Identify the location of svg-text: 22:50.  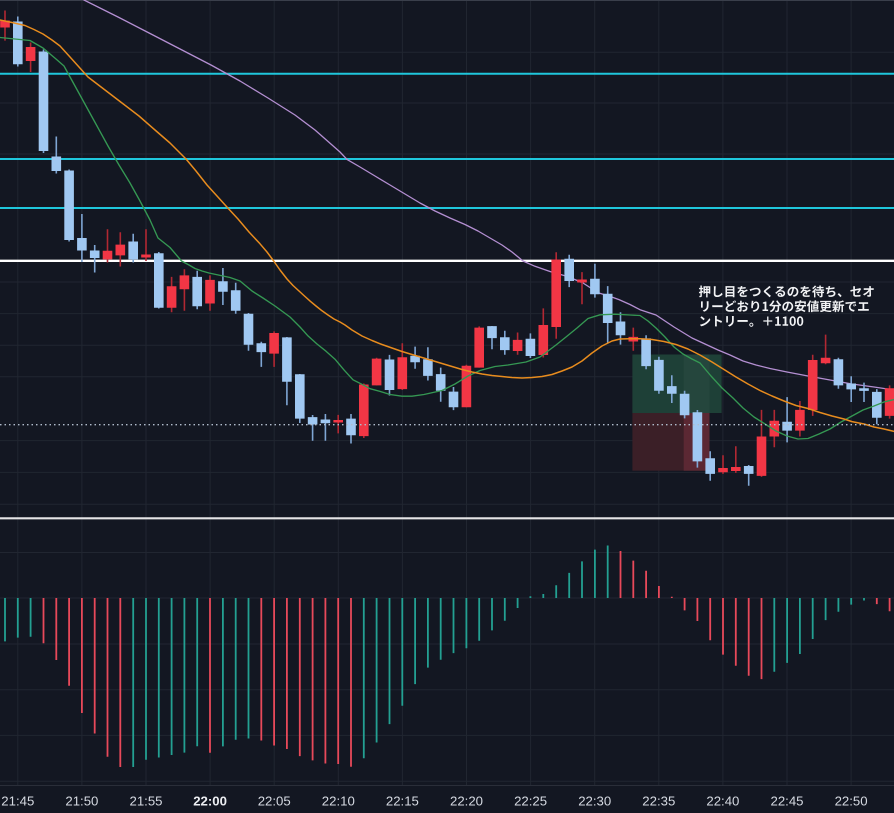
(851, 801).